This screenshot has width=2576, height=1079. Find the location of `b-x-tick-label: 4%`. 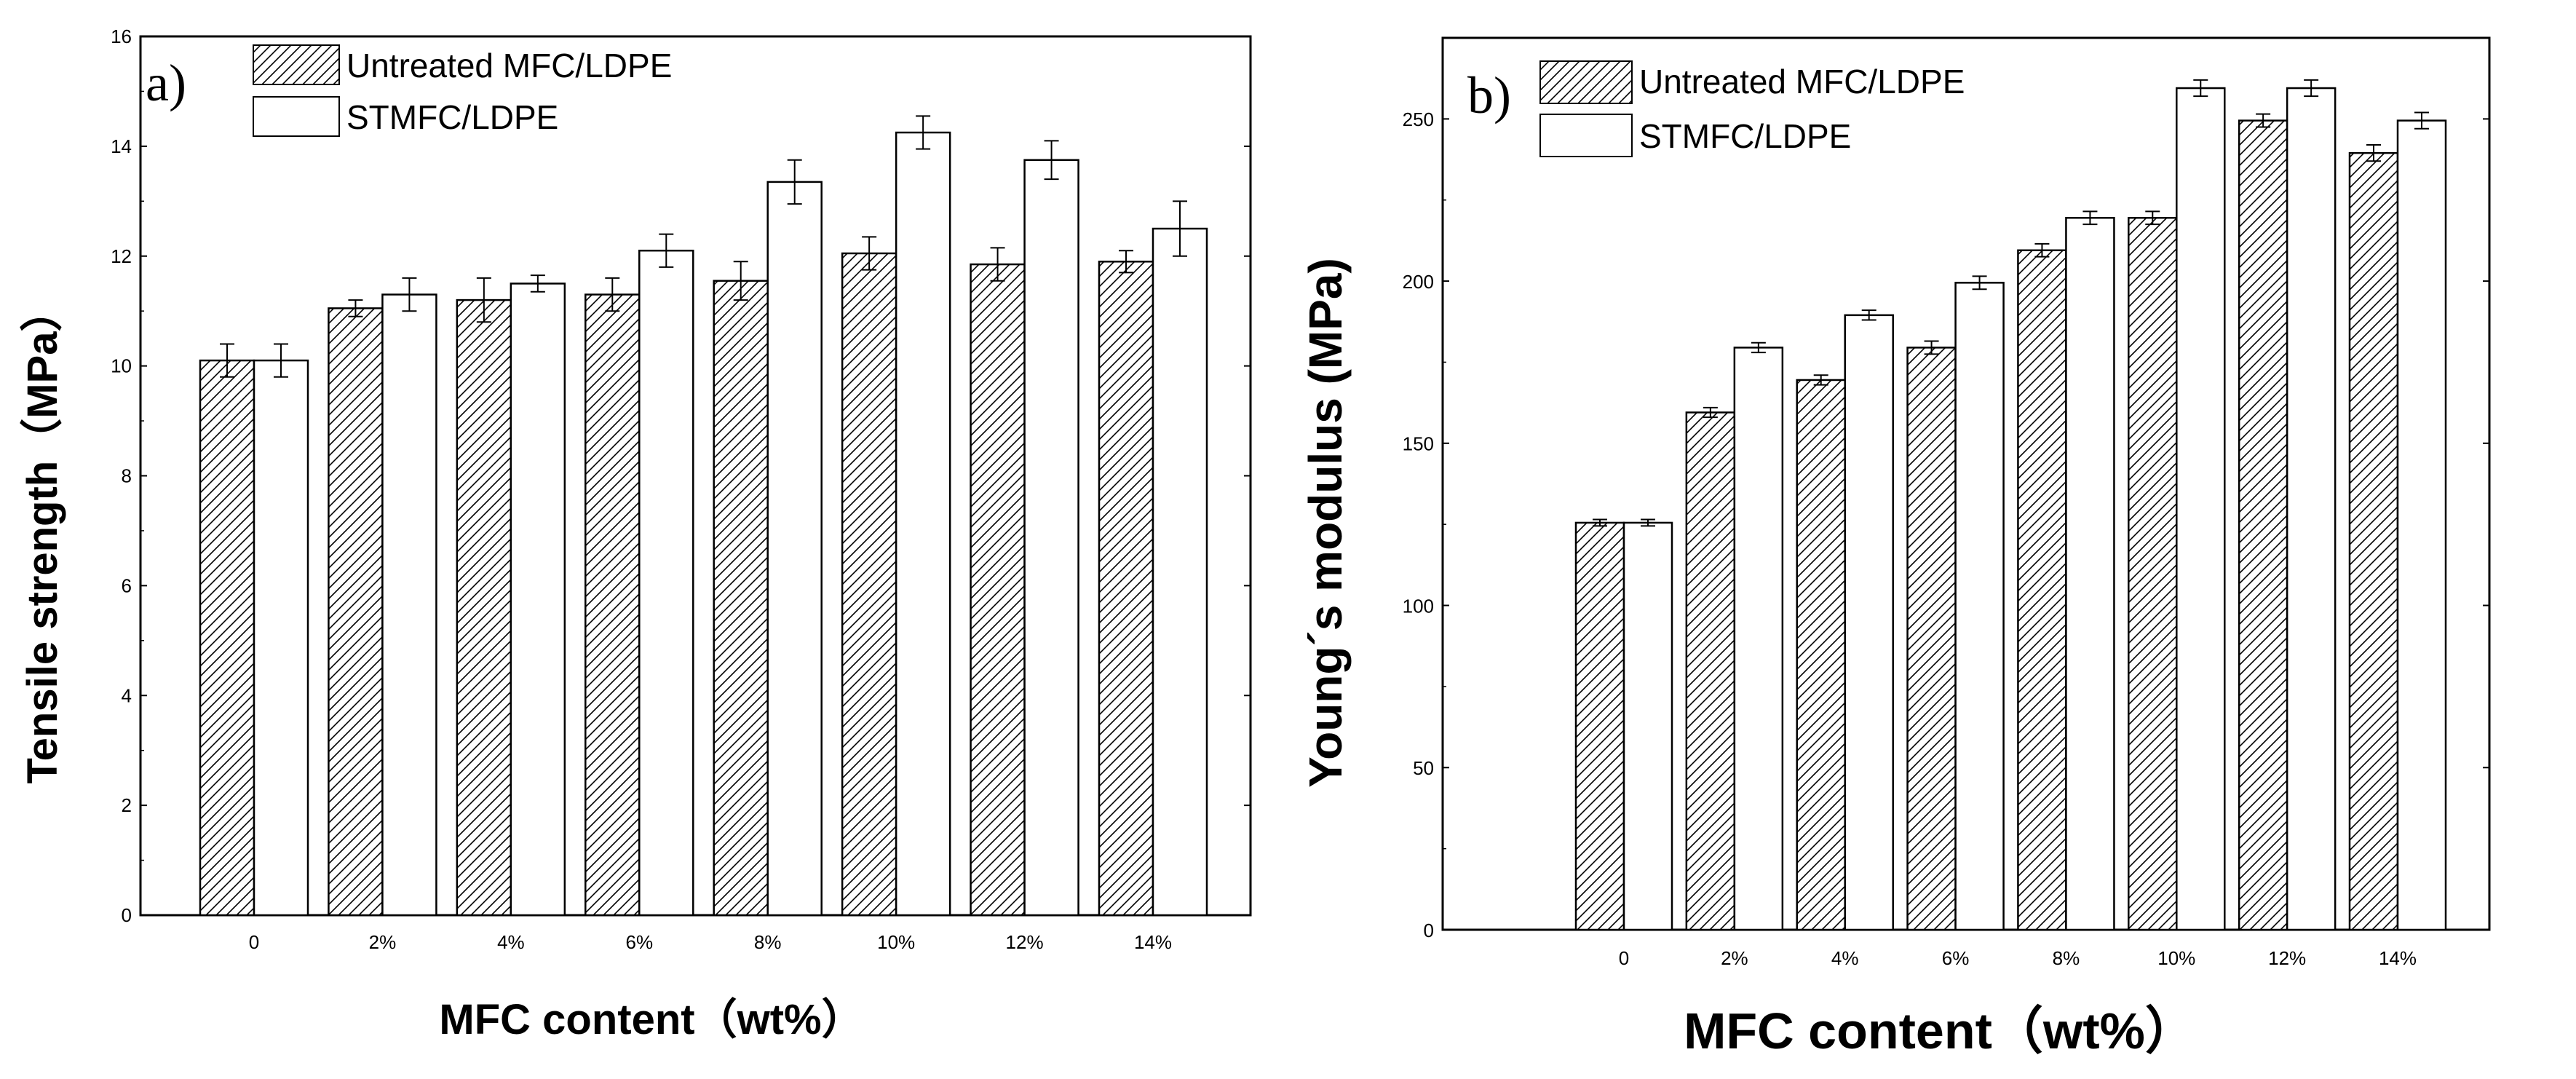

b-x-tick-label: 4% is located at coordinates (1845, 958).